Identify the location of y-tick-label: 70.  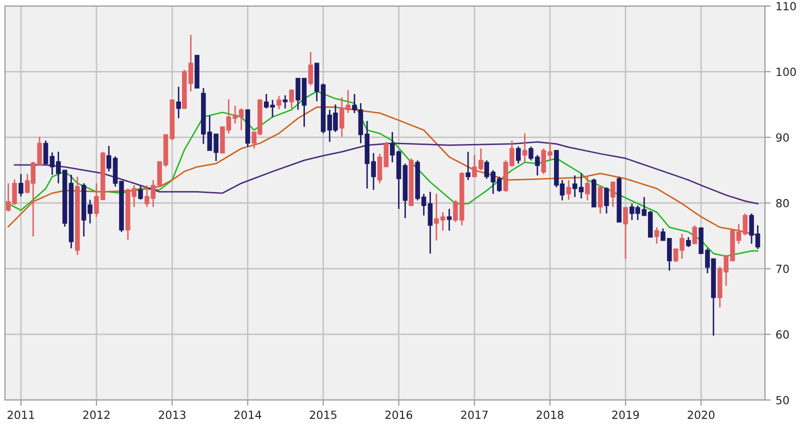
(782, 269).